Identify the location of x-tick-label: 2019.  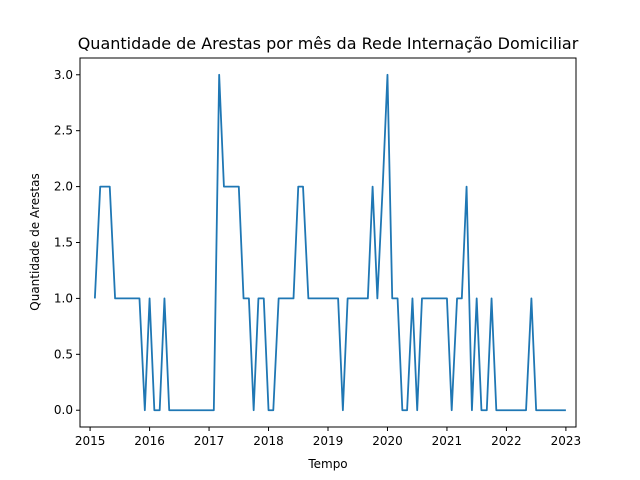
(328, 441).